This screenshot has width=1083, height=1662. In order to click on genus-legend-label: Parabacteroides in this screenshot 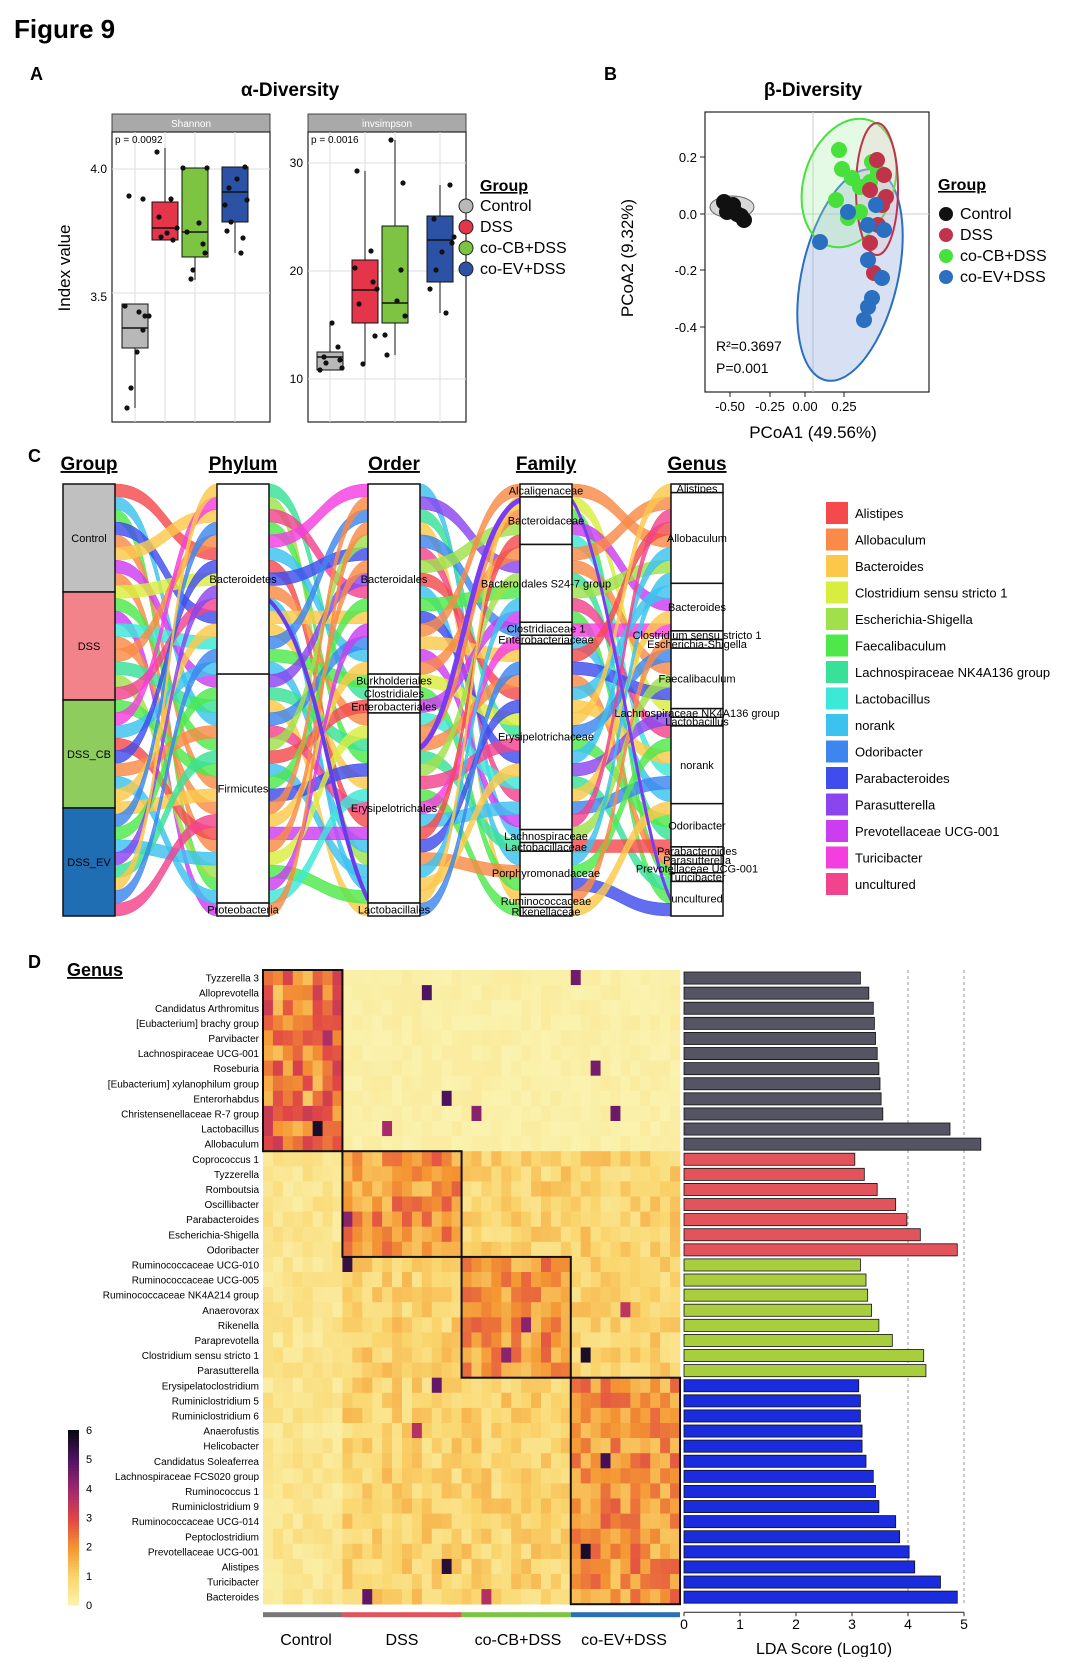, I will do `click(902, 778)`.